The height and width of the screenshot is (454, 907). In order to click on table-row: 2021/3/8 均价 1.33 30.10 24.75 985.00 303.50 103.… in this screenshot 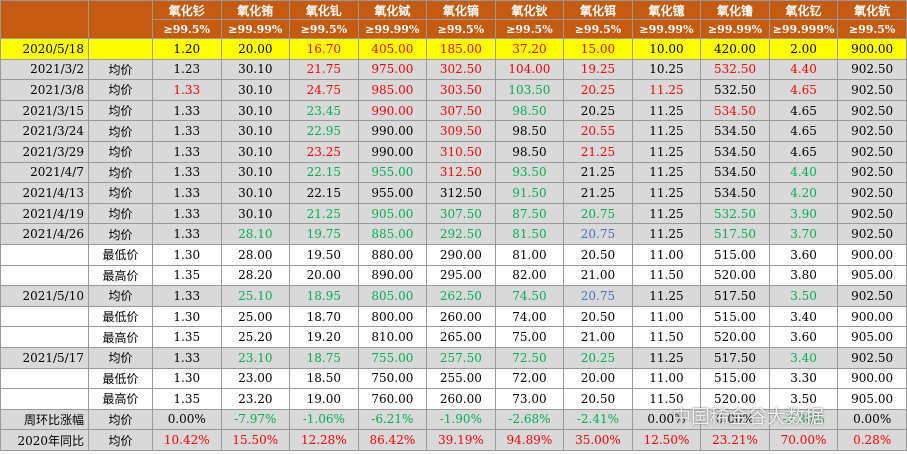, I will do `click(453, 90)`.